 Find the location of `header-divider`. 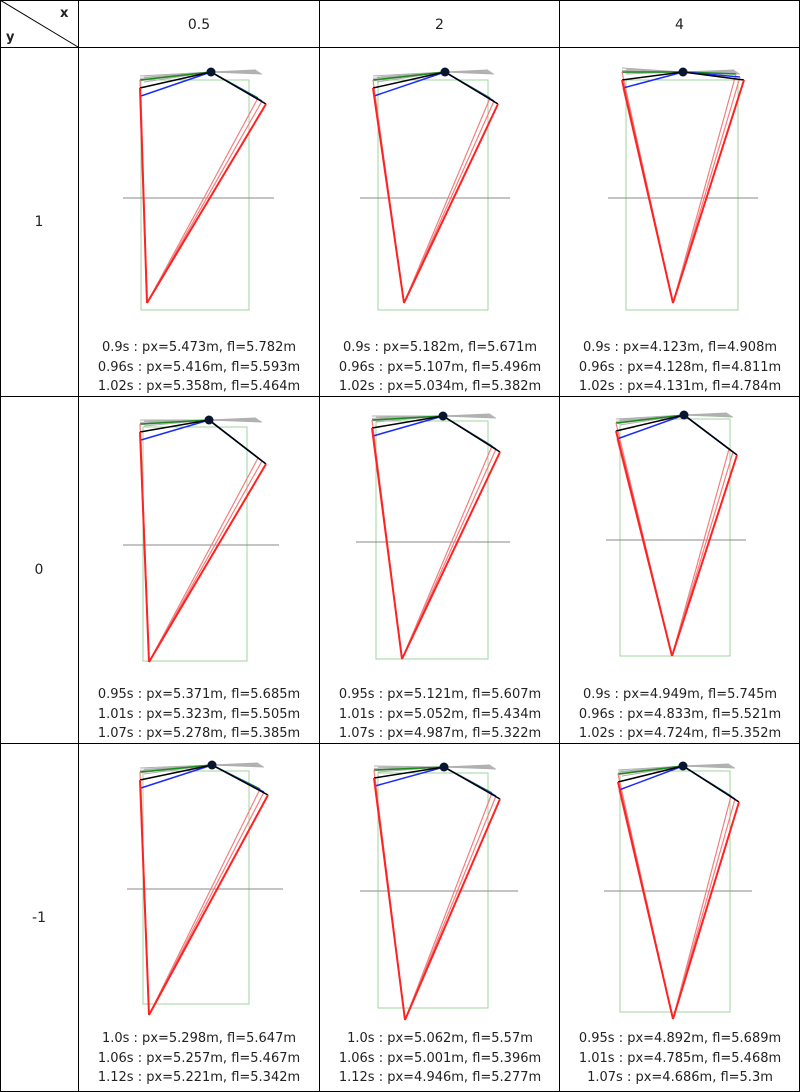

header-divider is located at coordinates (400, 47).